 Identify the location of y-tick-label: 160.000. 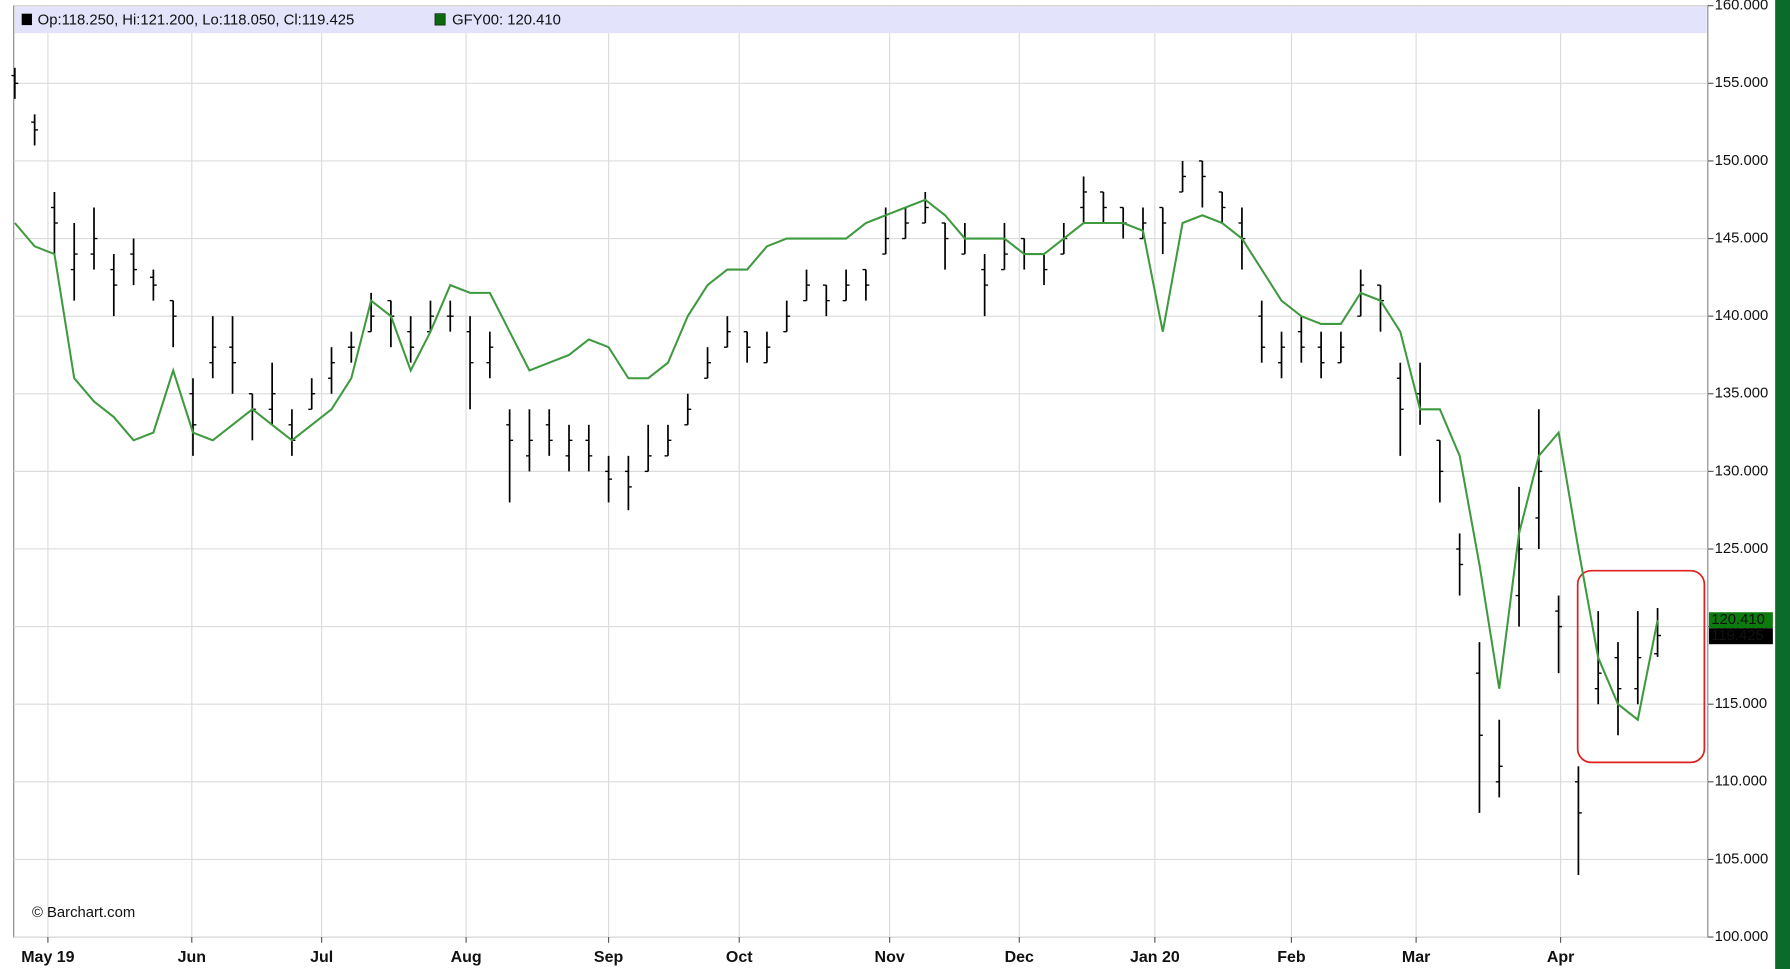
(1742, 7).